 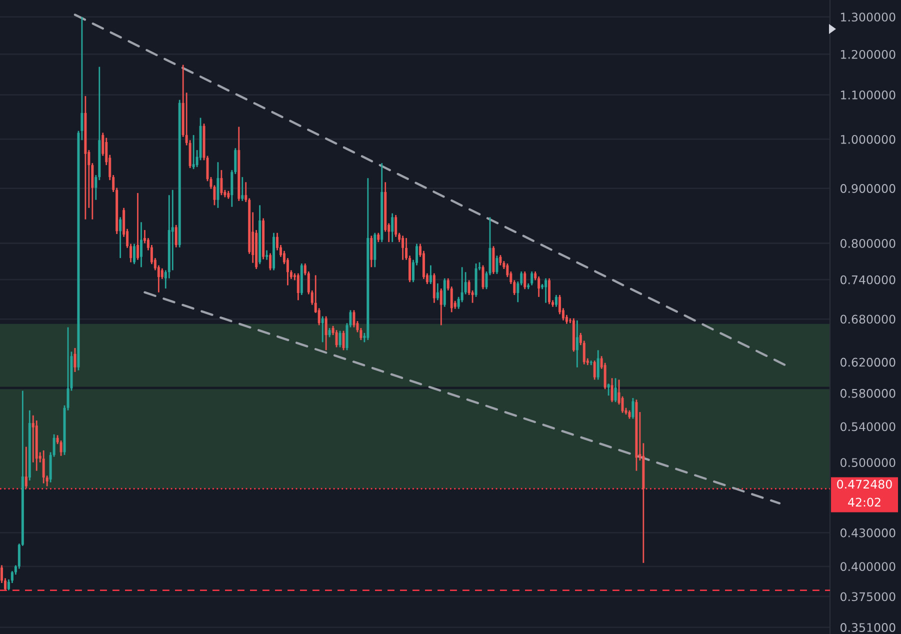 I want to click on y-tick-label: 0.540000, so click(x=868, y=427).